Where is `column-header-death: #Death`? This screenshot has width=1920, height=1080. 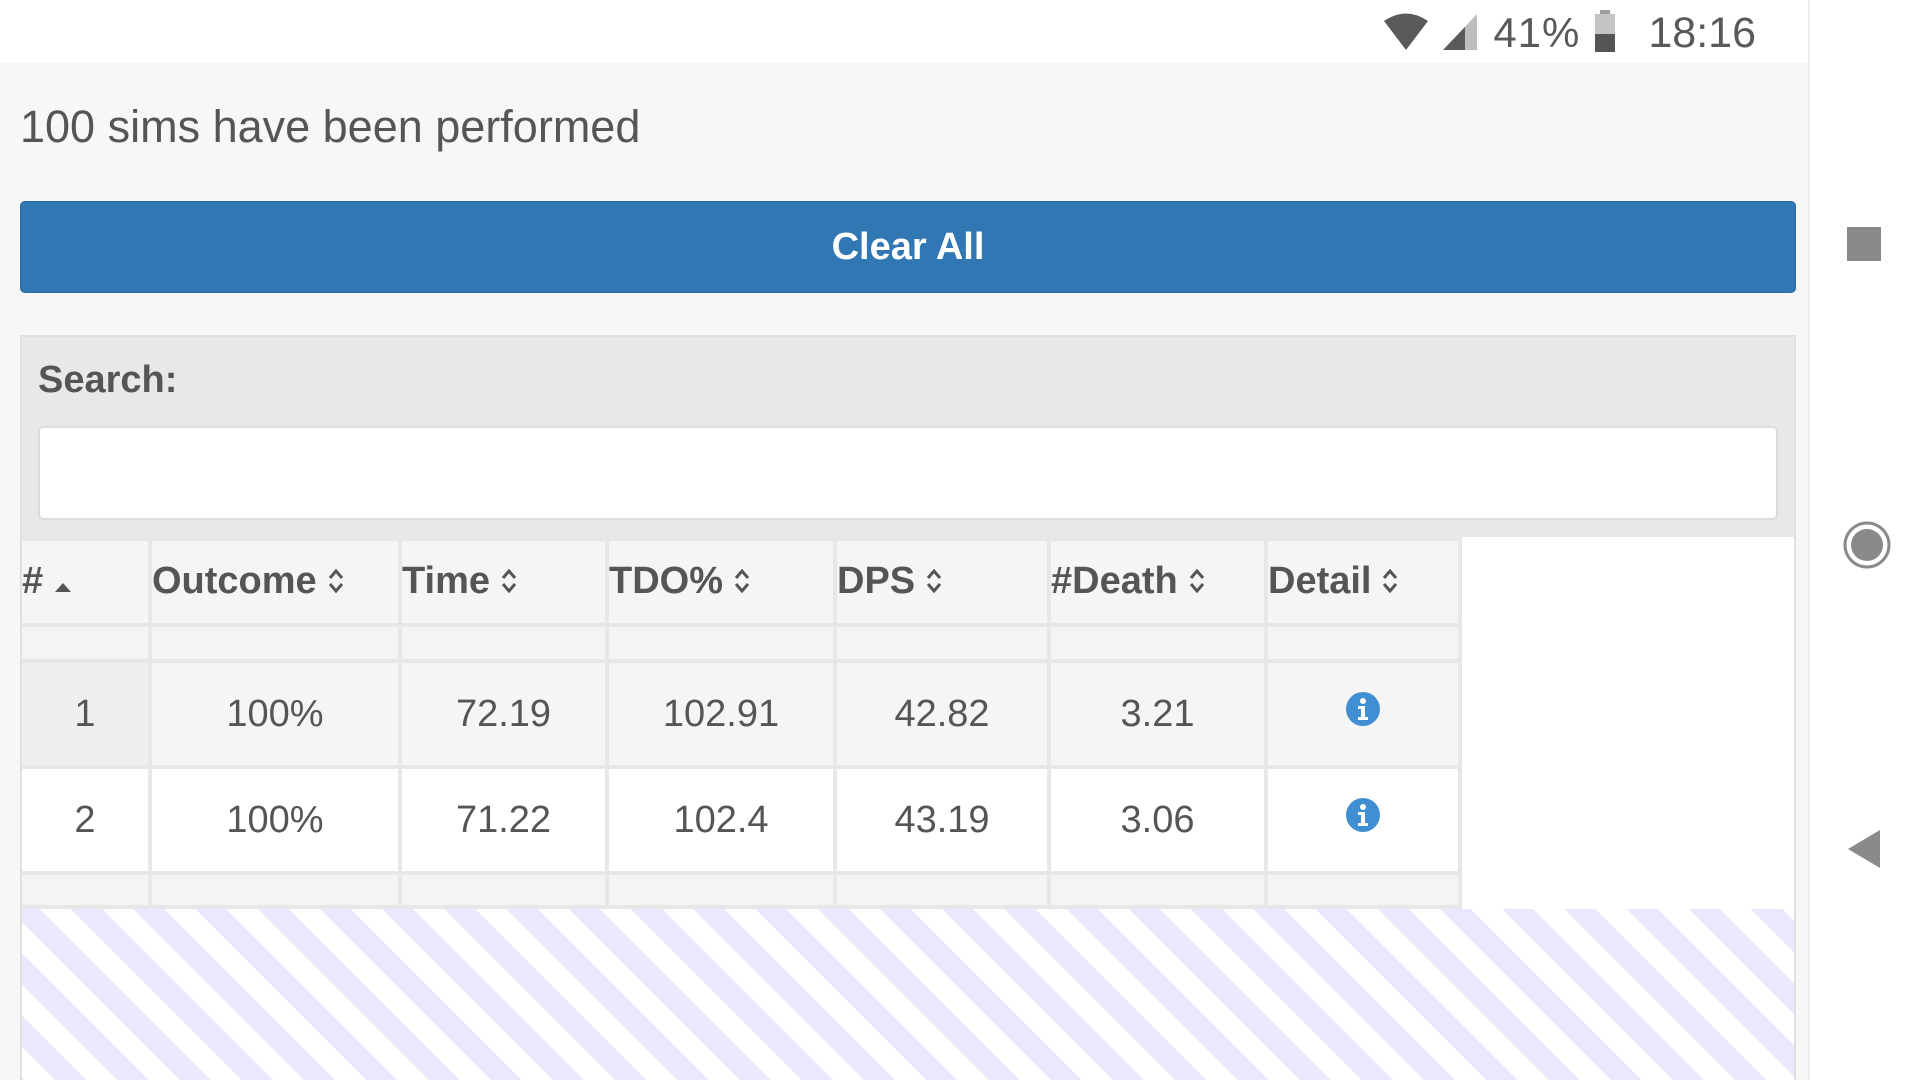 column-header-death: #Death is located at coordinates (1157, 582).